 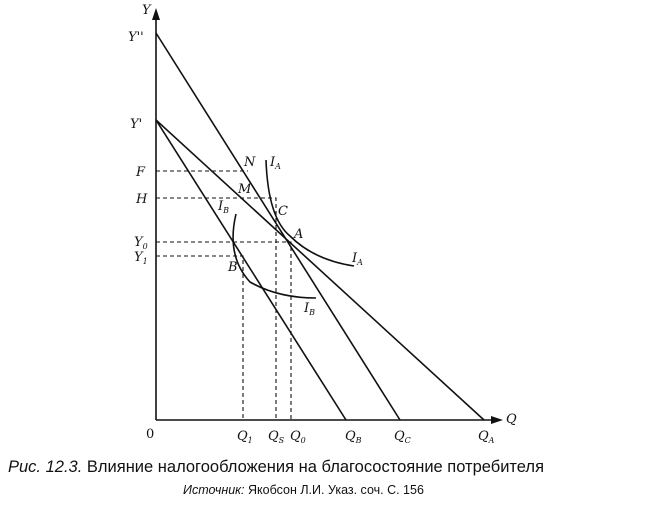 I want to click on indifference-curve-ia, so click(x=310, y=213).